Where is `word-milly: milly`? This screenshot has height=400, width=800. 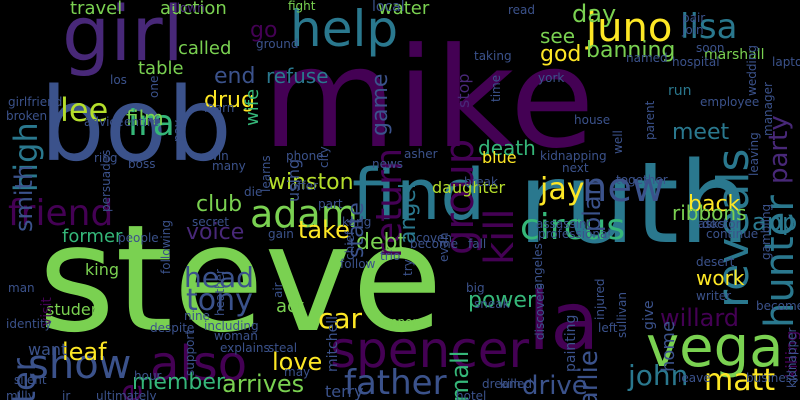
word-milly: milly is located at coordinates (20, 394).